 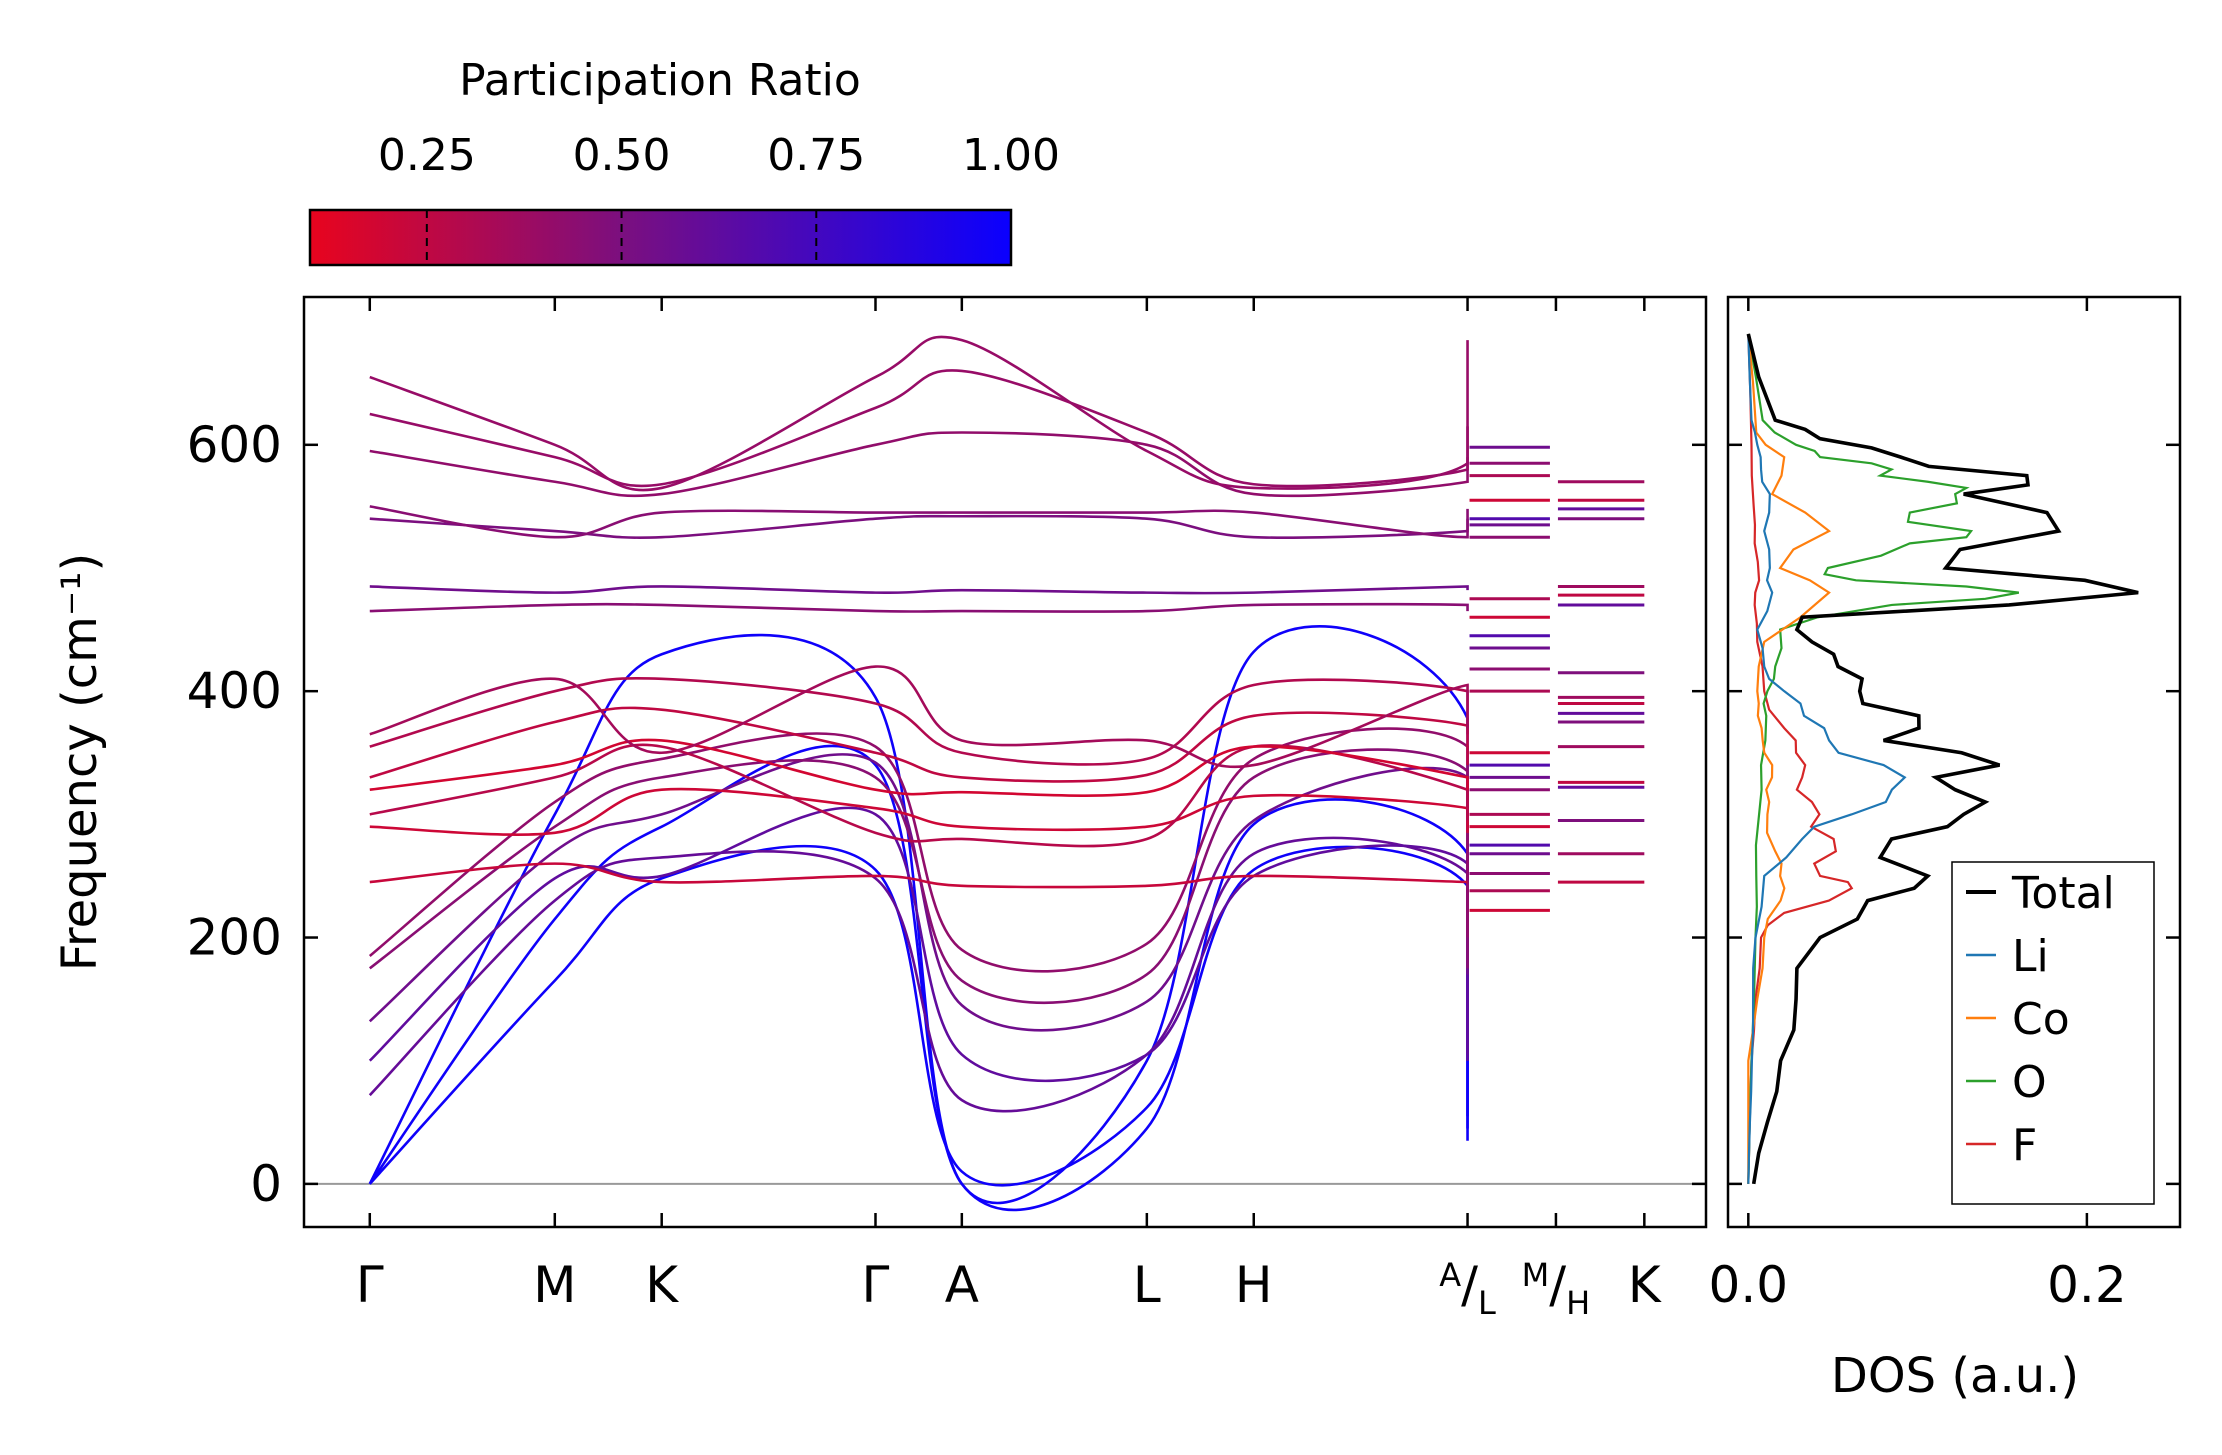 What do you see at coordinates (1011, 155) in the screenshot?
I see `colorbar-tick-label: 1.00` at bounding box center [1011, 155].